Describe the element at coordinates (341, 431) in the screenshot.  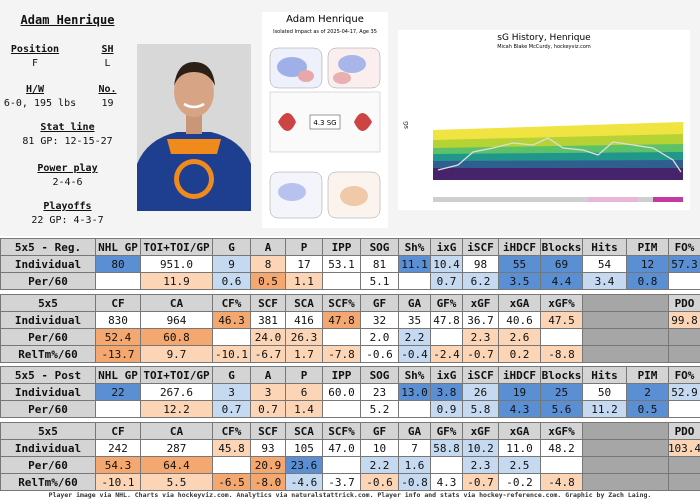
I see `header-cell: SCF%` at that location.